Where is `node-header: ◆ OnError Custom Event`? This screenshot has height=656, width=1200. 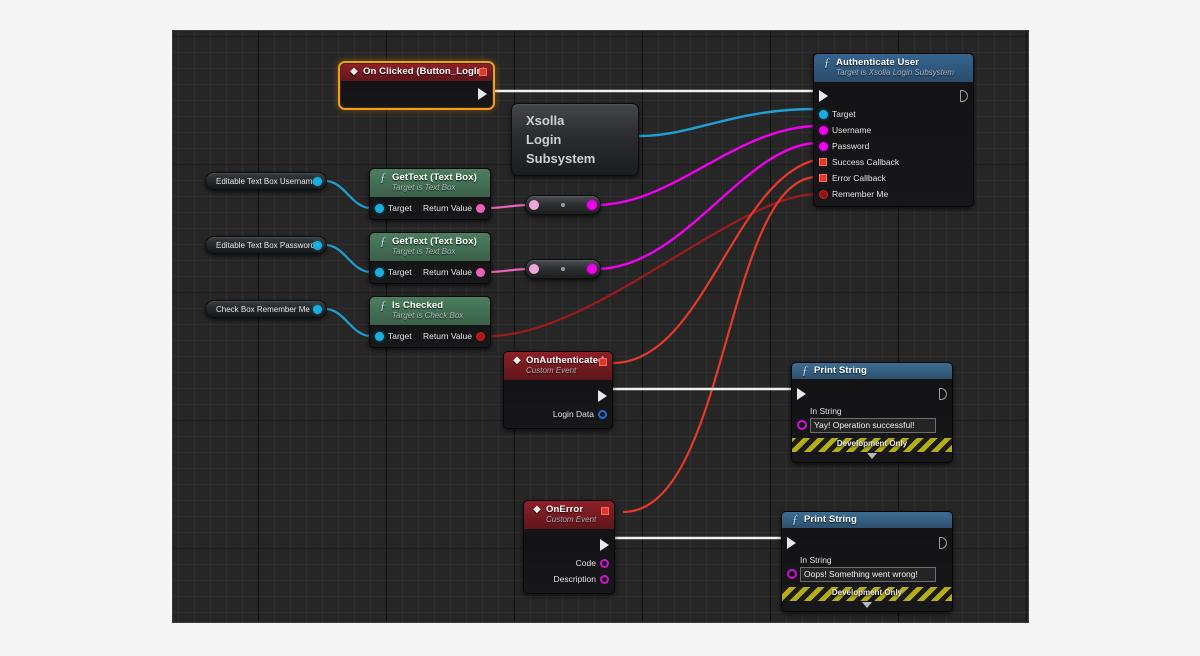
node-header: ◆ OnError Custom Event is located at coordinates (569, 515).